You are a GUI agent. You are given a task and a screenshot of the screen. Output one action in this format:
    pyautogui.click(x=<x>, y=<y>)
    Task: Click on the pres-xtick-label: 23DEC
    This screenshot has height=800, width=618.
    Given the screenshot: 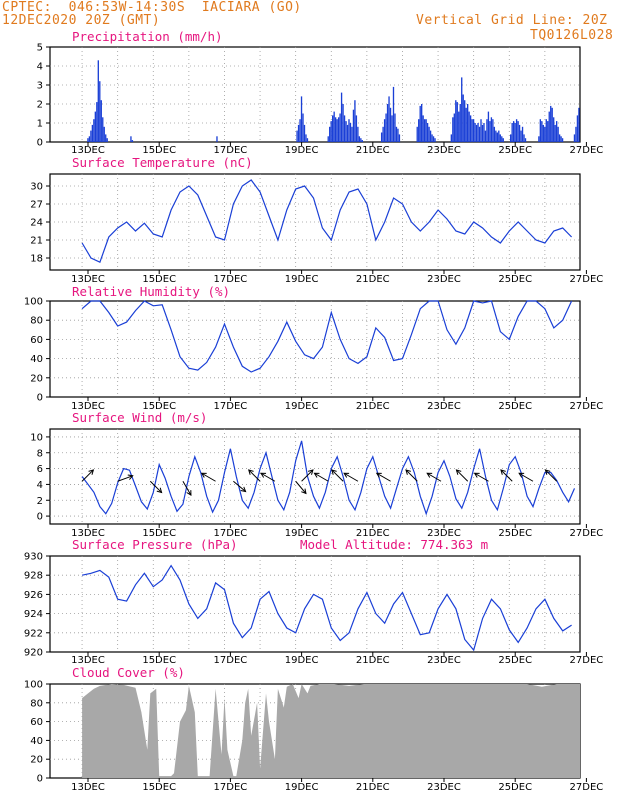 What is the action you would take?
    pyautogui.click(x=444, y=660)
    